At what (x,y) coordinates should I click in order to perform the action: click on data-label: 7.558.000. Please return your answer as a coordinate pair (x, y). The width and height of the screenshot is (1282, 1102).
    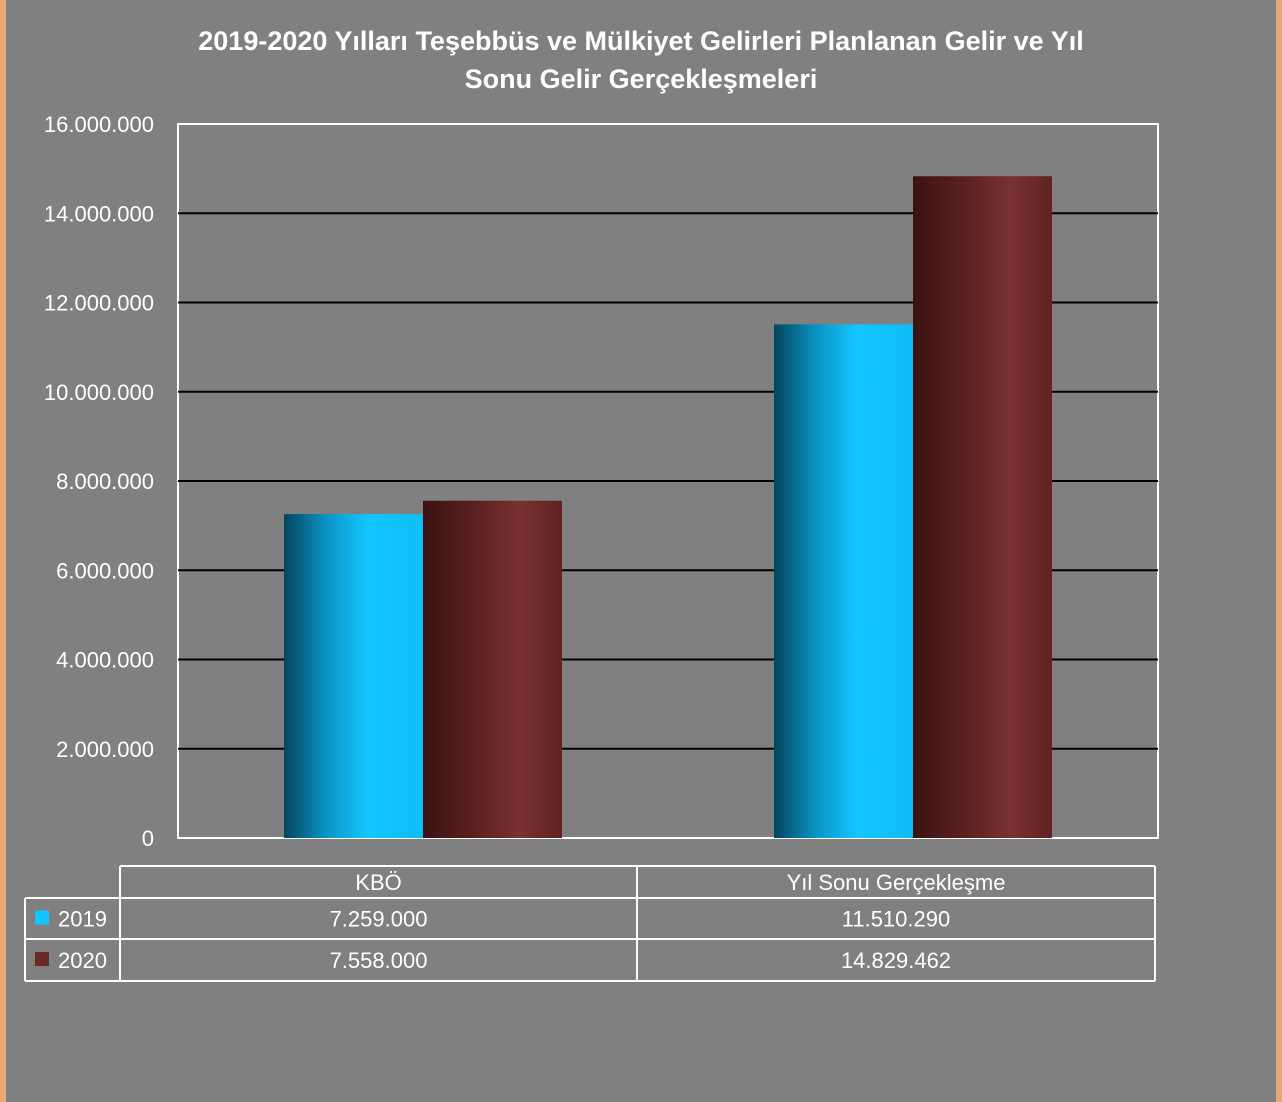
    Looking at the image, I should click on (379, 960).